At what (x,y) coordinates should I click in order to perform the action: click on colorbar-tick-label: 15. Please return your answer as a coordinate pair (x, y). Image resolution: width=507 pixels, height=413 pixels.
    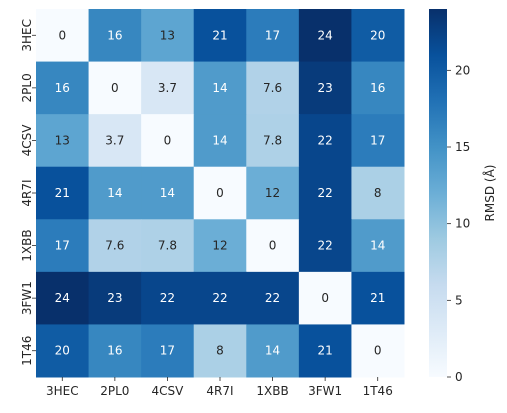
    Looking at the image, I should click on (462, 147).